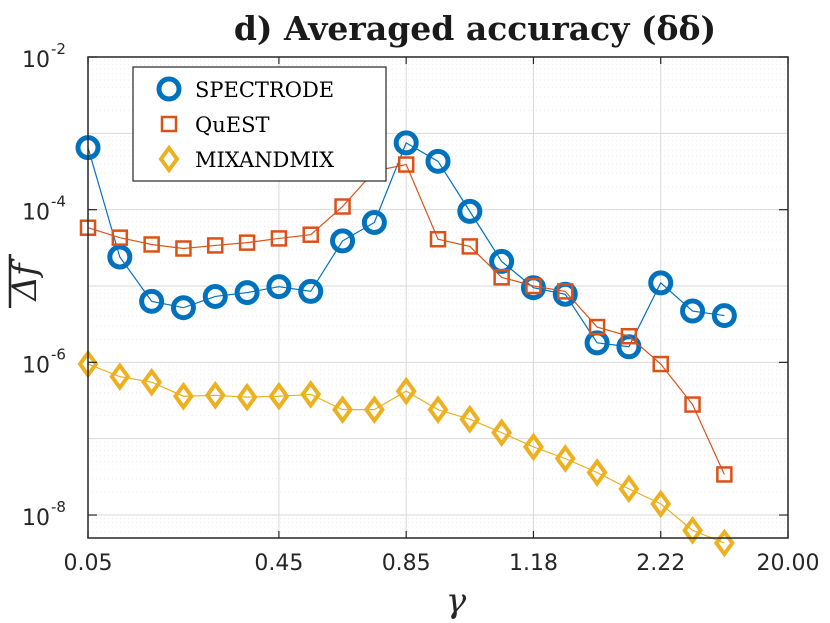  Describe the element at coordinates (58, 202) in the screenshot. I see `y-tick-label-exponent: -4` at that location.